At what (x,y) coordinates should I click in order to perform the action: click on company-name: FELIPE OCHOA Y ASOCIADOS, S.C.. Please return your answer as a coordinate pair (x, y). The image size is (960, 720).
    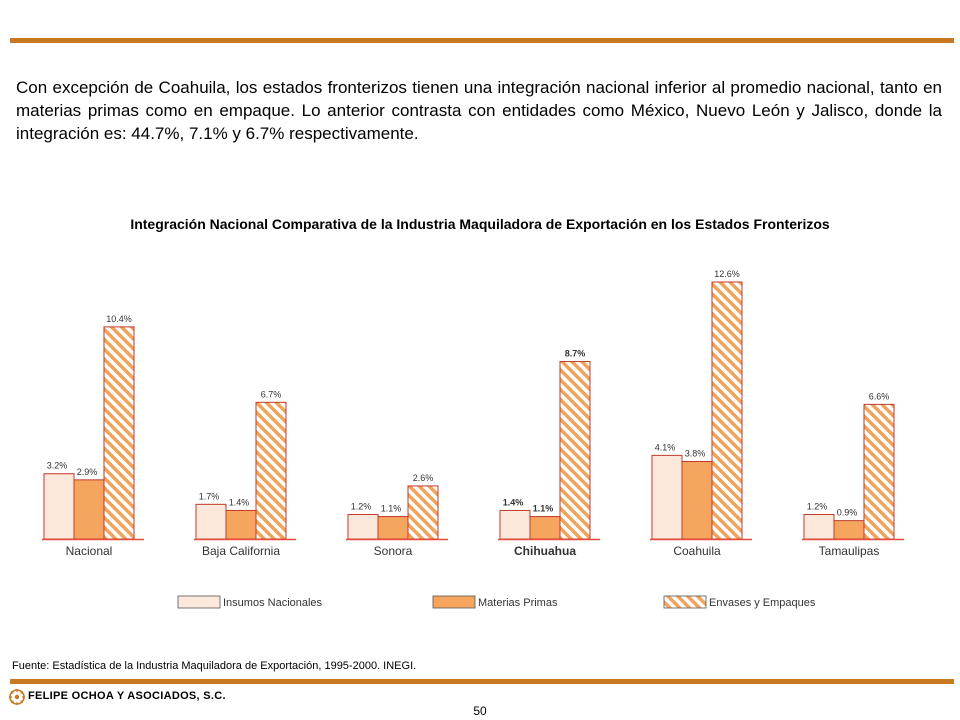
    Looking at the image, I should click on (127, 696).